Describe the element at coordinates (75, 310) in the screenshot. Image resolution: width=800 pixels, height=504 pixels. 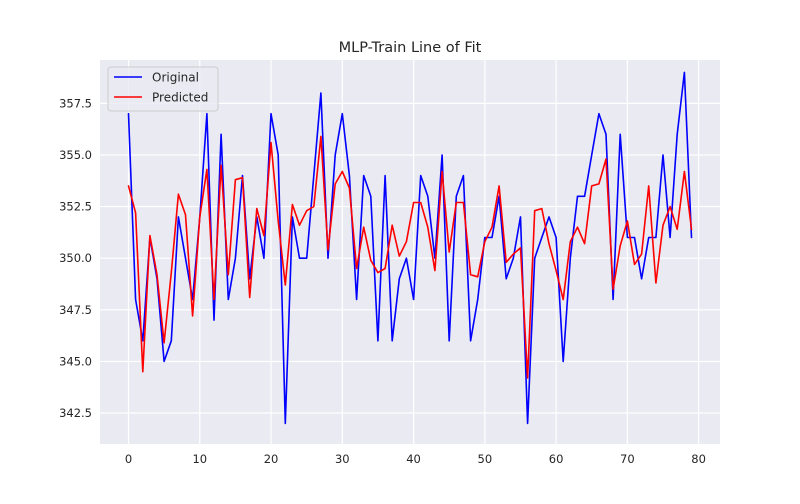
I see `y-tick-label: 347.5` at that location.